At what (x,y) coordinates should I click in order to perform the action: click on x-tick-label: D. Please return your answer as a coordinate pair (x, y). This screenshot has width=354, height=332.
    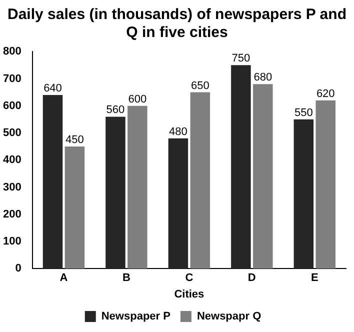
    Looking at the image, I should click on (252, 278).